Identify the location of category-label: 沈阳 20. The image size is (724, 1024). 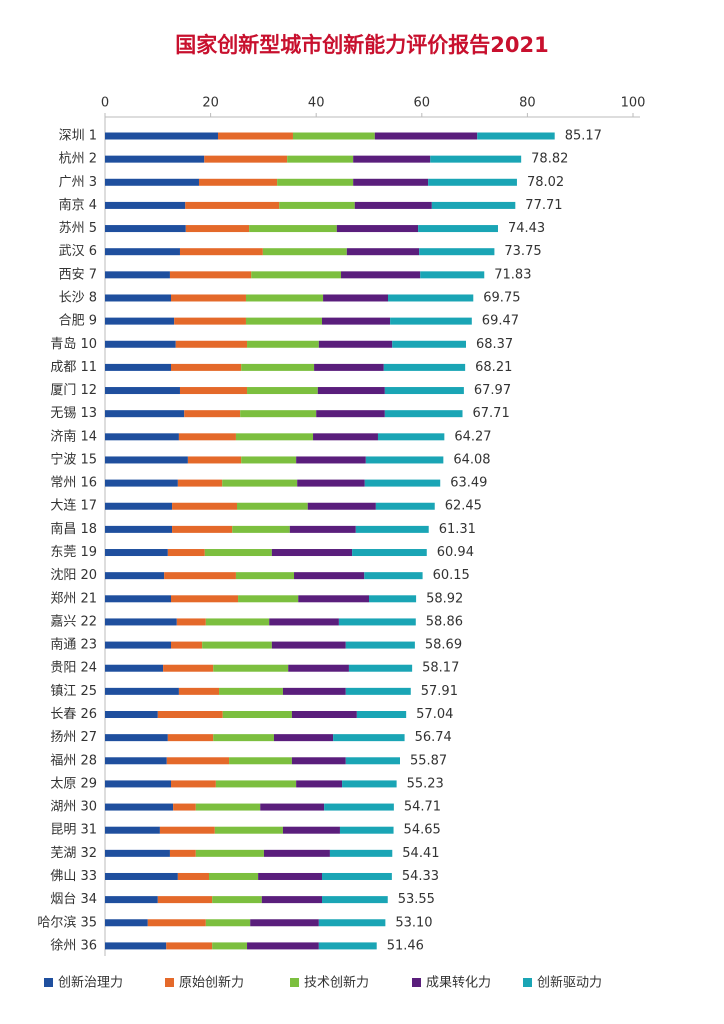
(73, 575).